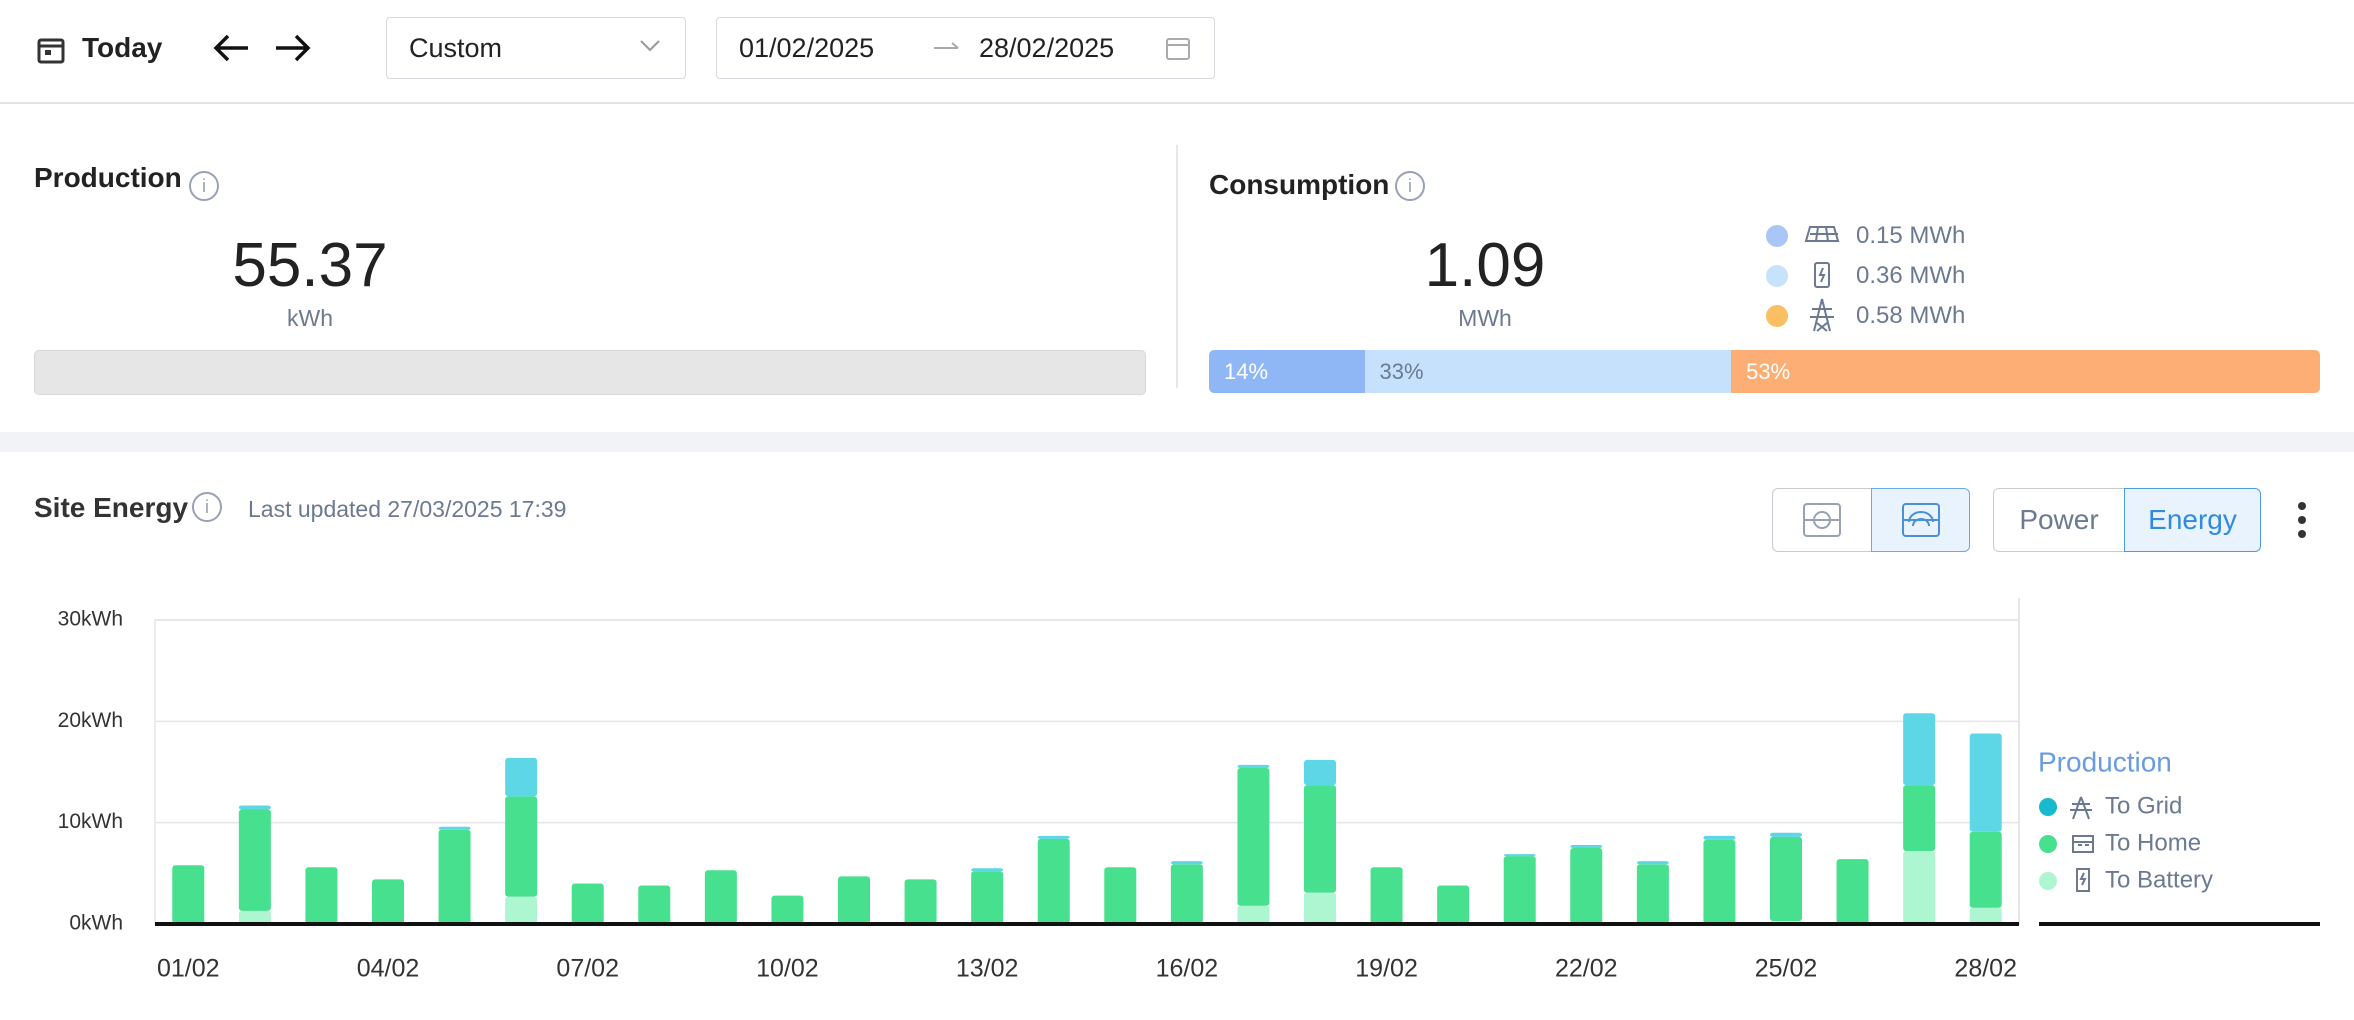 This screenshot has width=2354, height=1020. I want to click on today-button: Today, so click(122, 47).